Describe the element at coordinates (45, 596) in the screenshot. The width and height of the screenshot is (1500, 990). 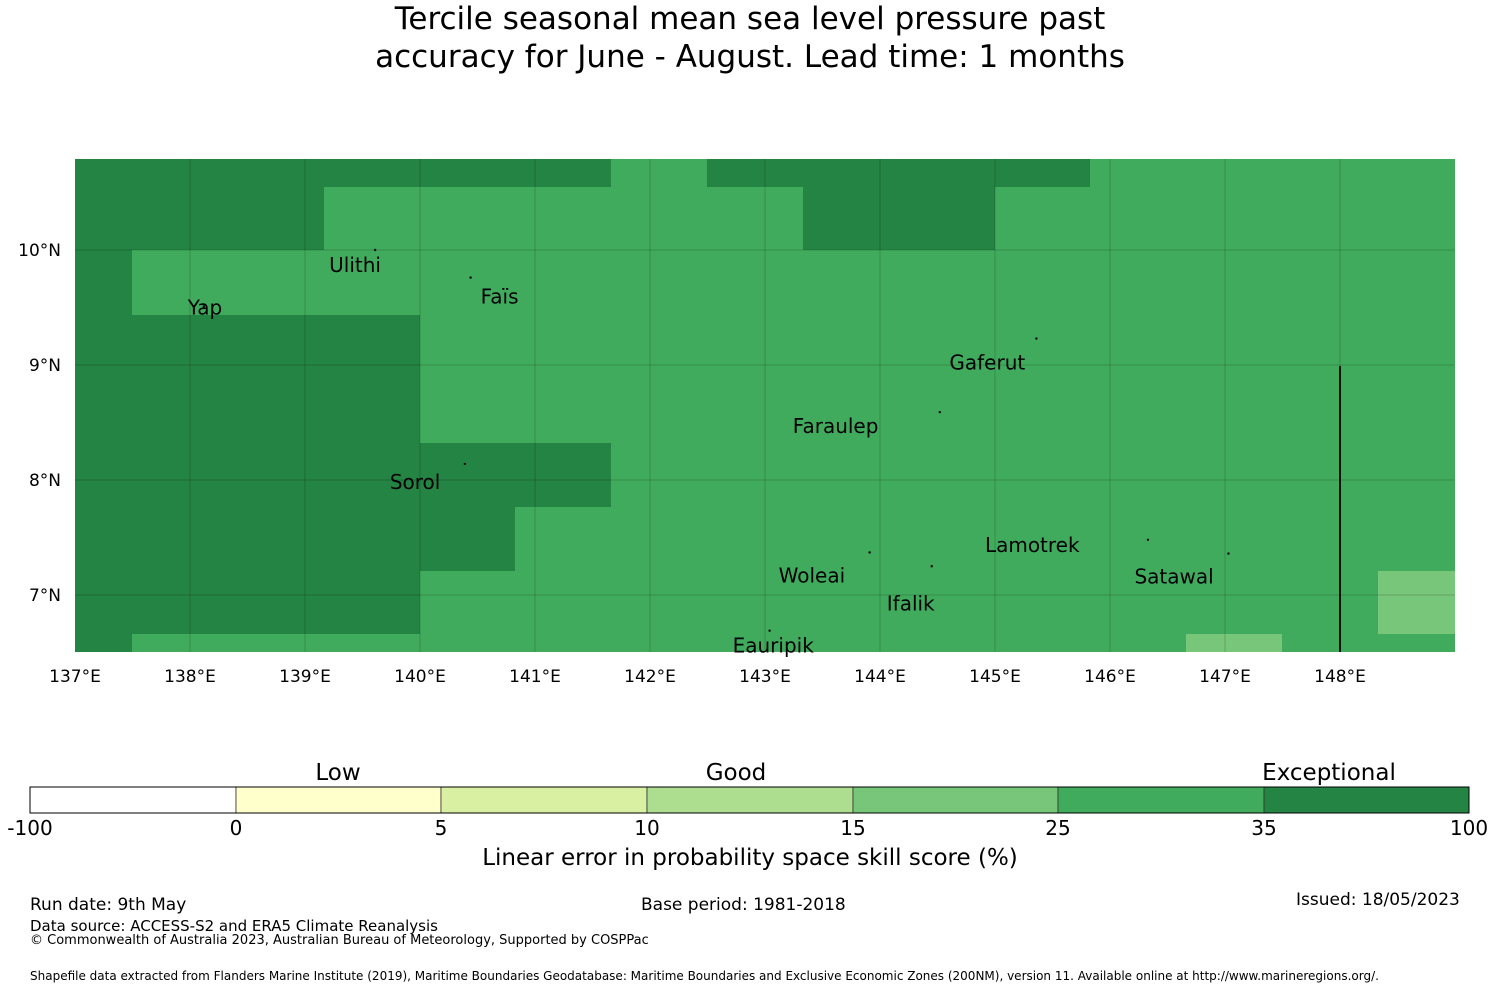
I see `latitude-tick-label: 7°N` at that location.